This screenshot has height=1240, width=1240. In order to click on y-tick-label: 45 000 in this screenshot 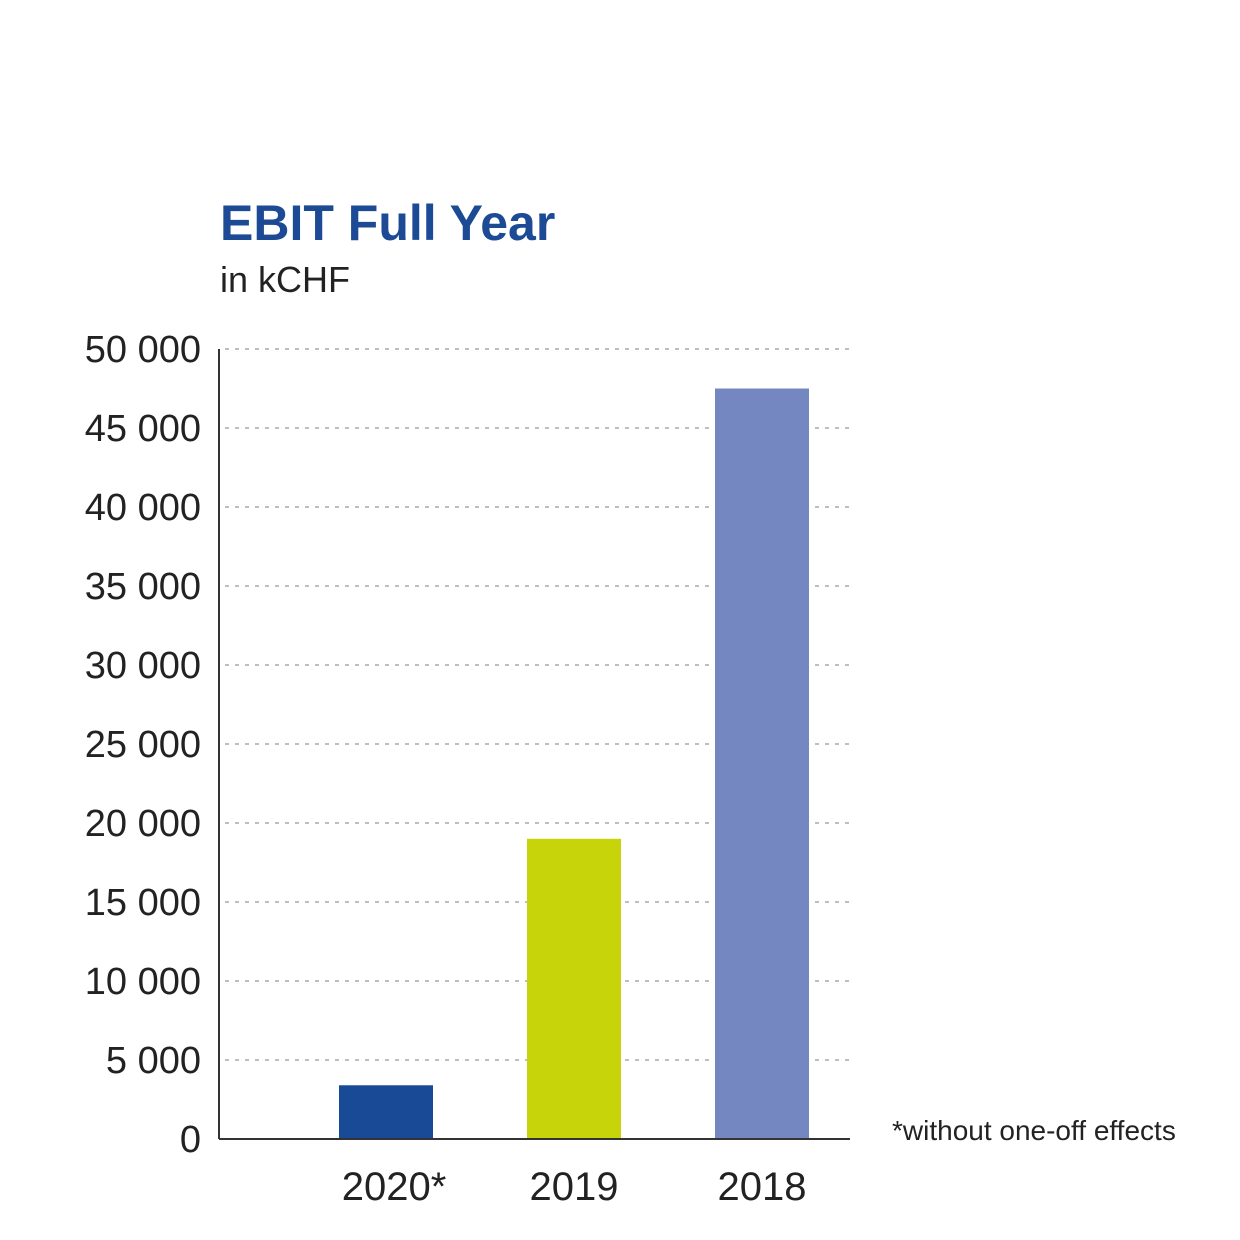, I will do `click(143, 429)`.